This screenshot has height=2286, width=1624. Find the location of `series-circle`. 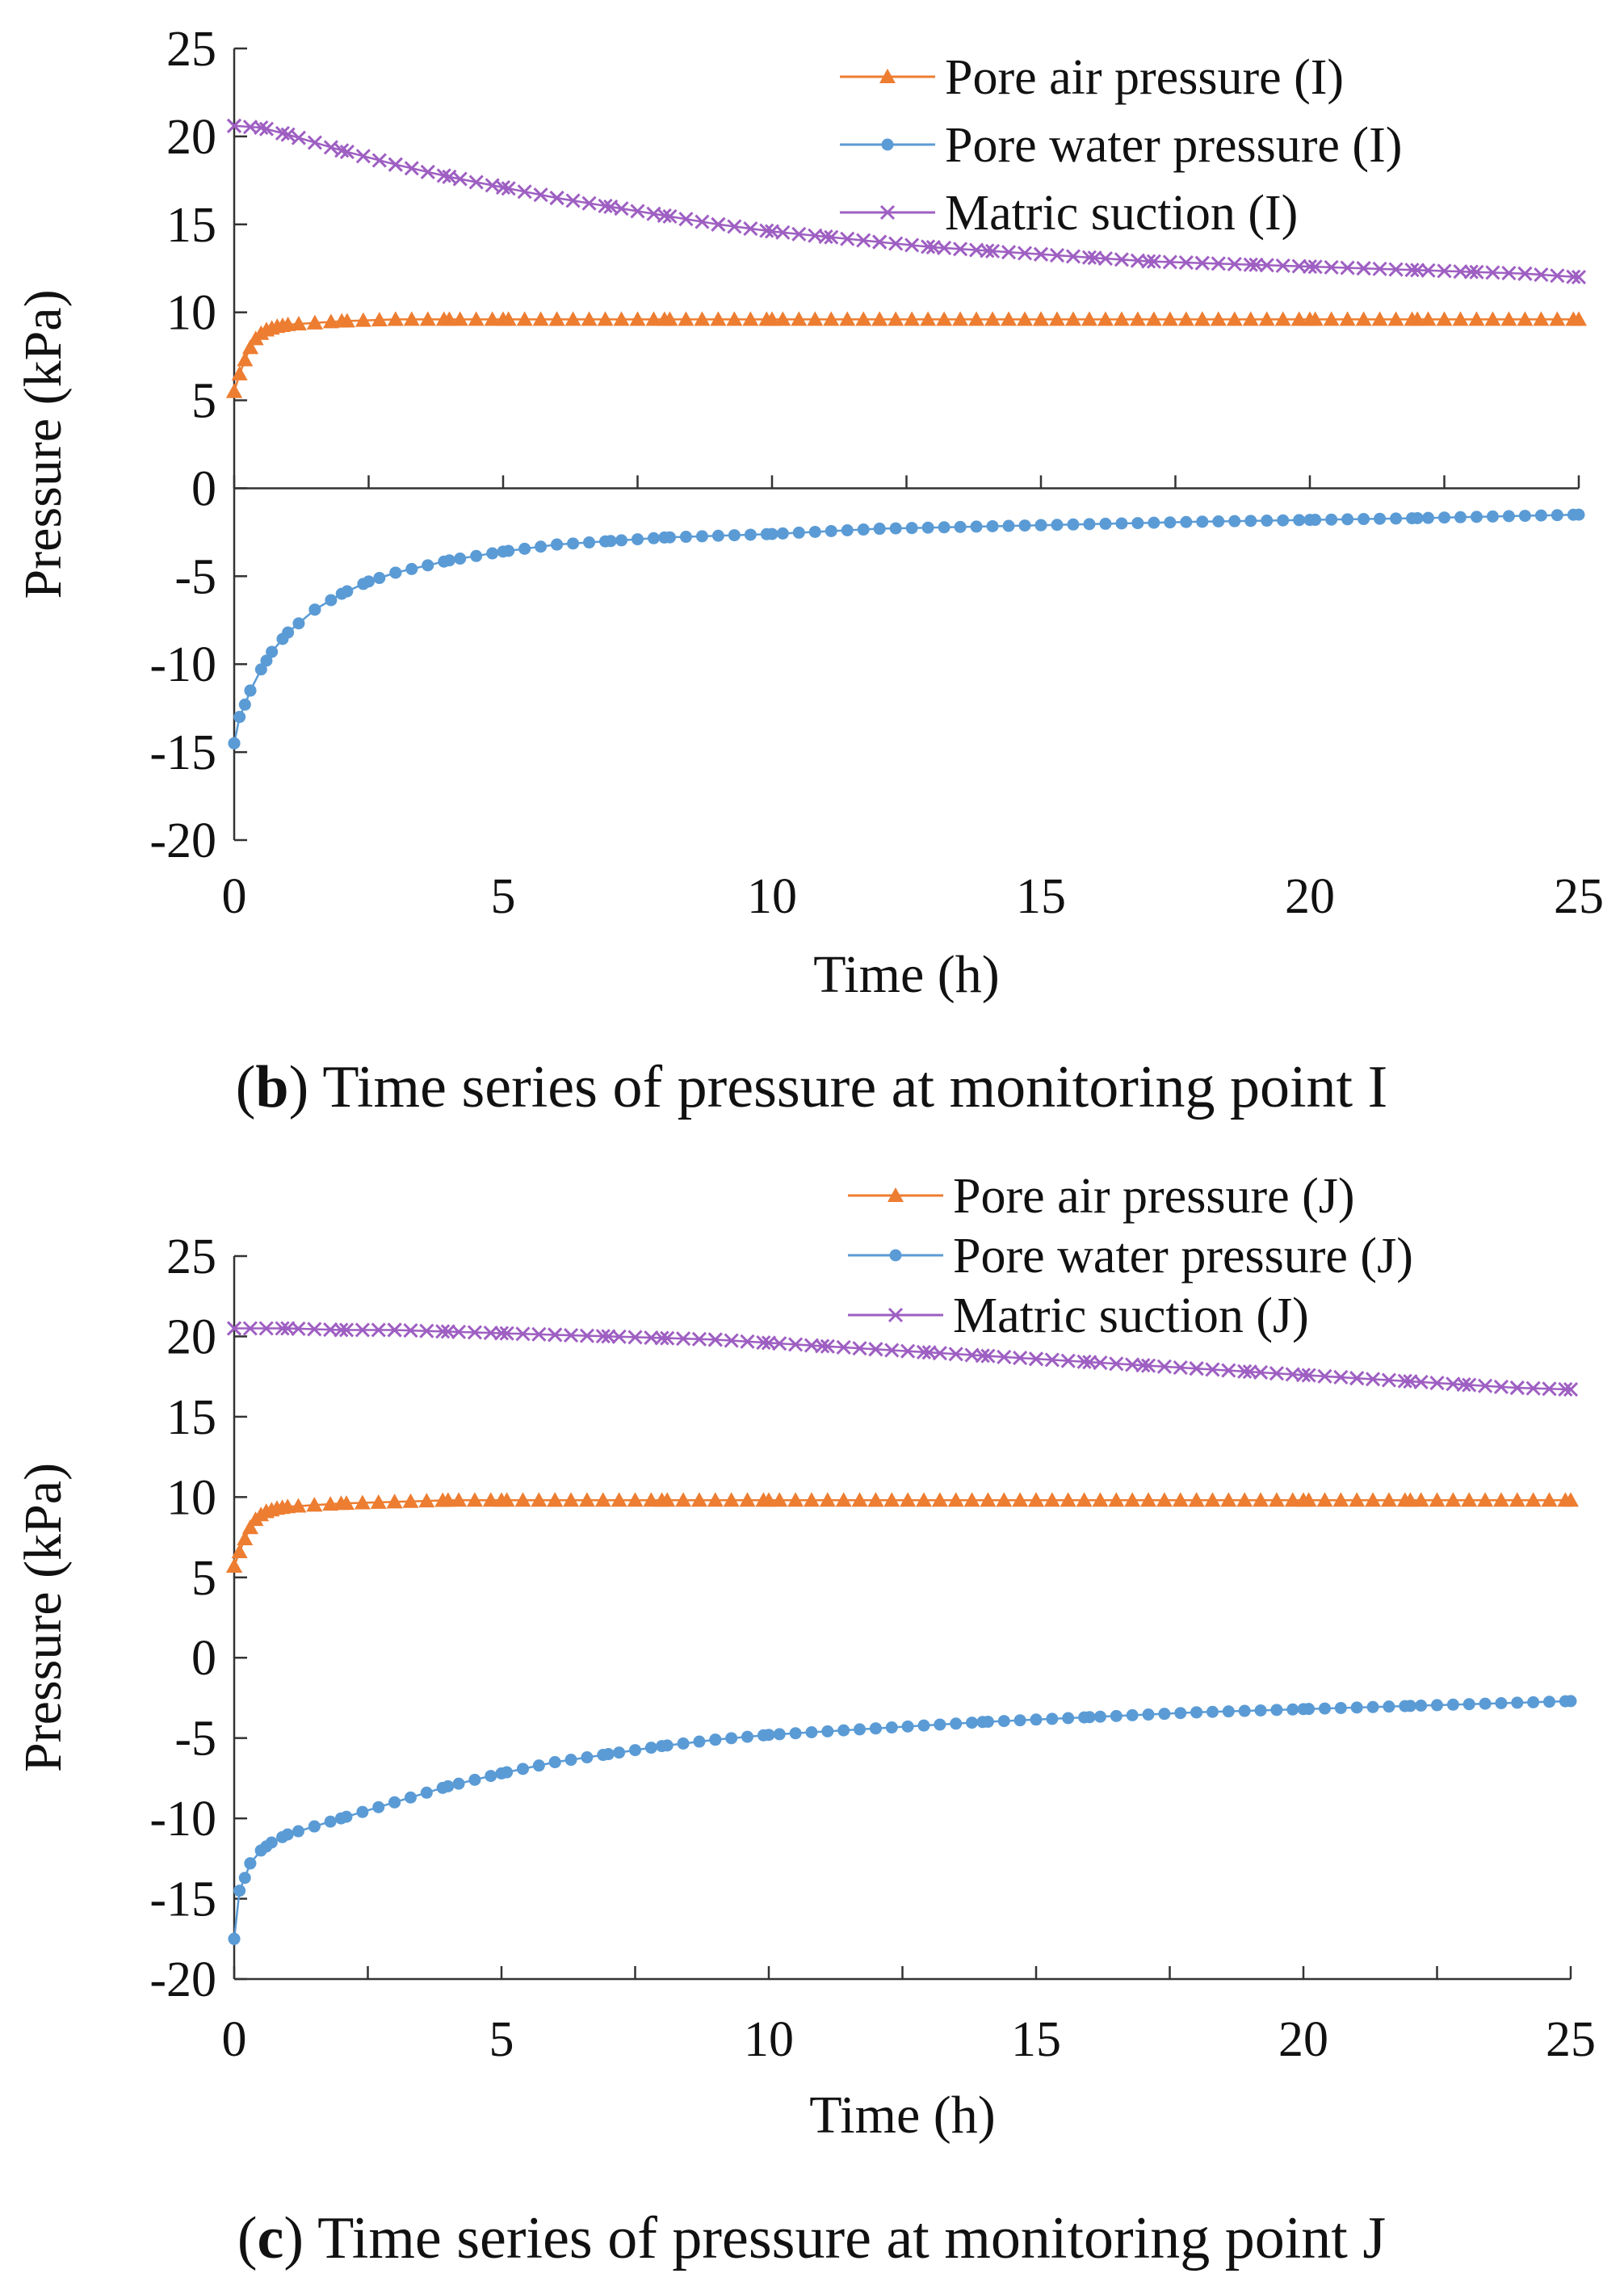

series-circle is located at coordinates (906, 629).